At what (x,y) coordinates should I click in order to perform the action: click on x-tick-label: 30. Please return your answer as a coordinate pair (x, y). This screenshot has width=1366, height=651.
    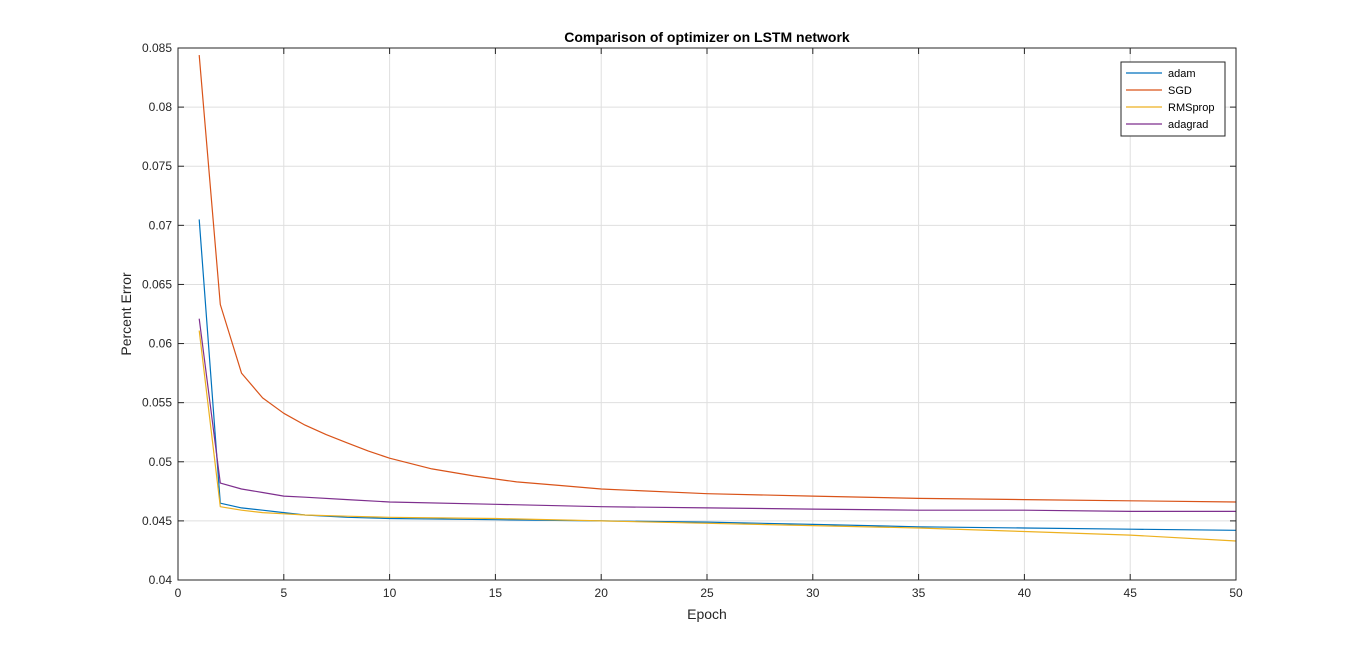
    Looking at the image, I should click on (813, 593).